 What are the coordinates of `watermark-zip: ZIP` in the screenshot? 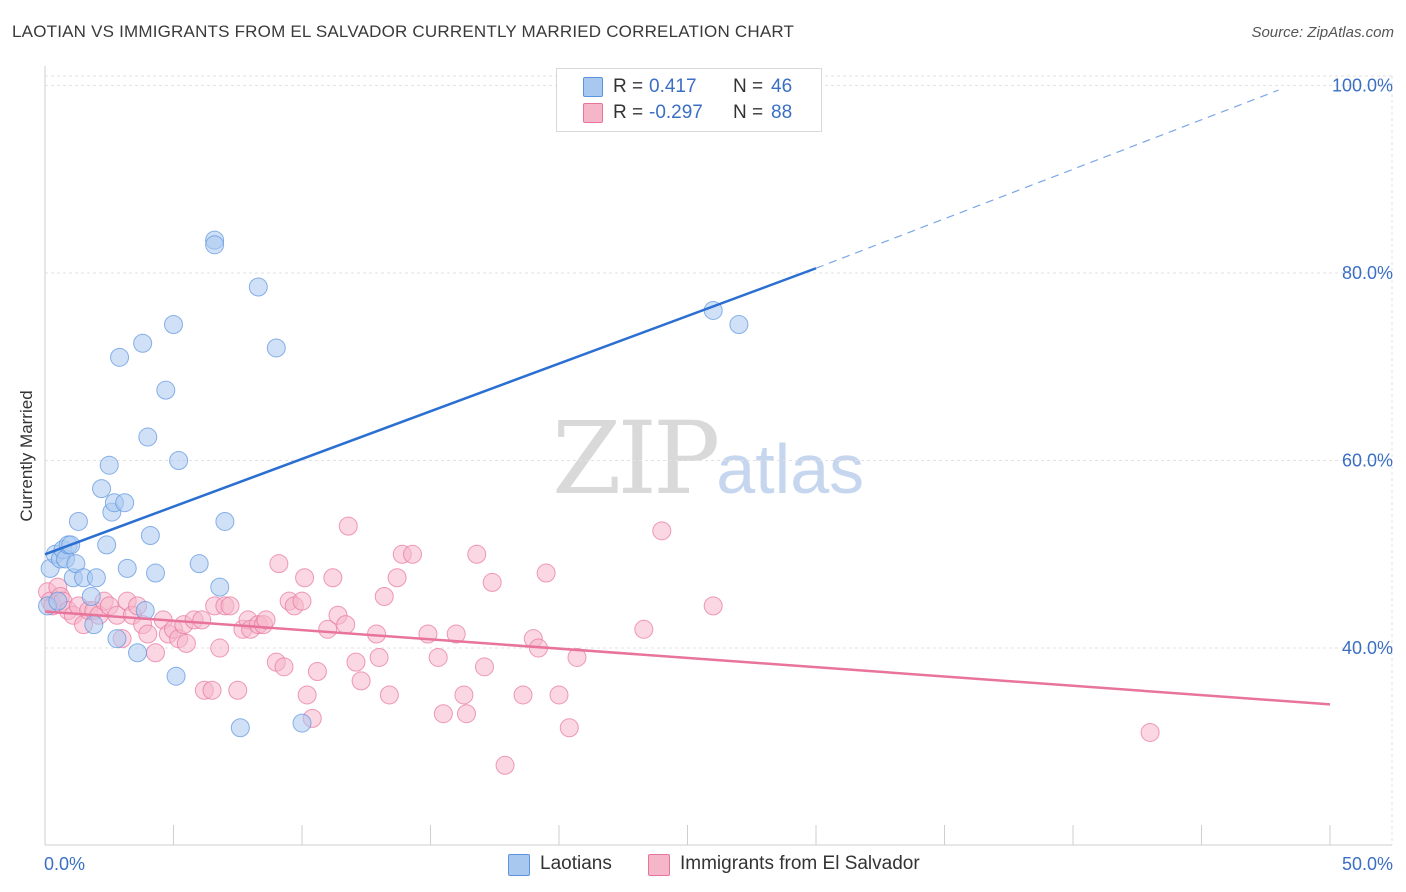 It's located at (636, 458).